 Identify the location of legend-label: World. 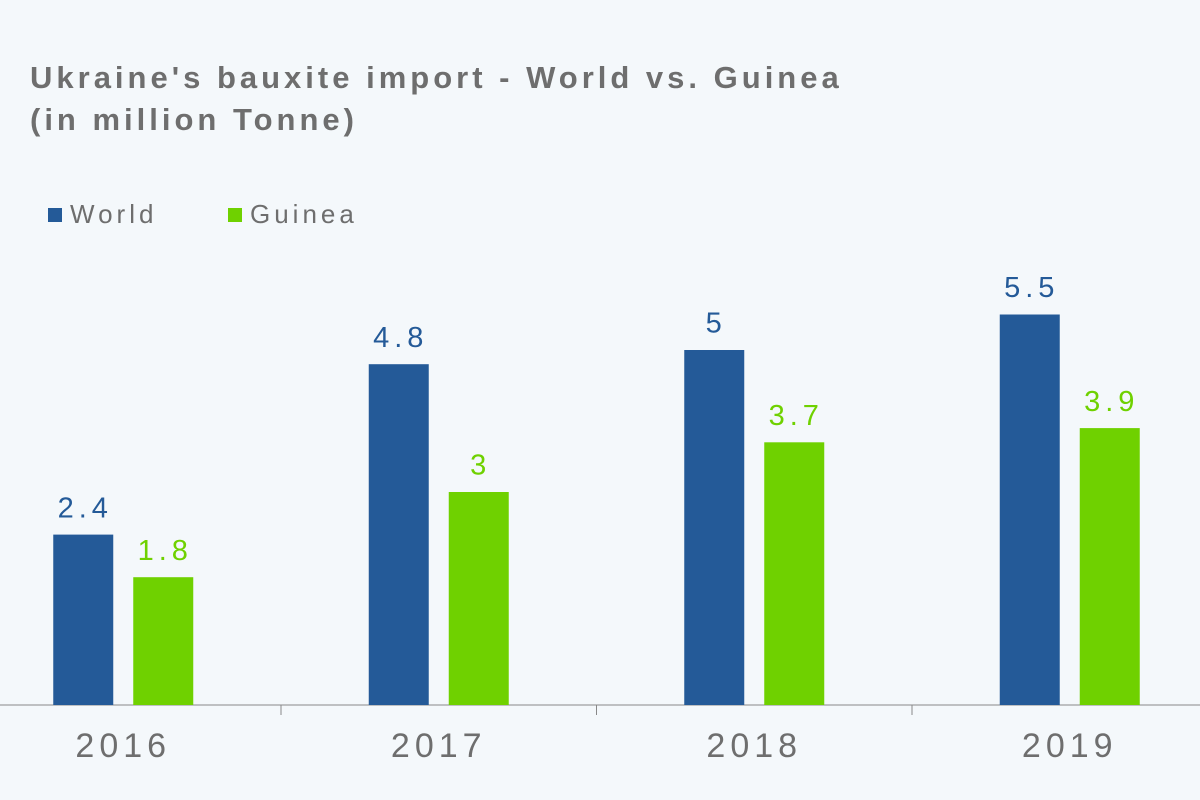
(113, 214).